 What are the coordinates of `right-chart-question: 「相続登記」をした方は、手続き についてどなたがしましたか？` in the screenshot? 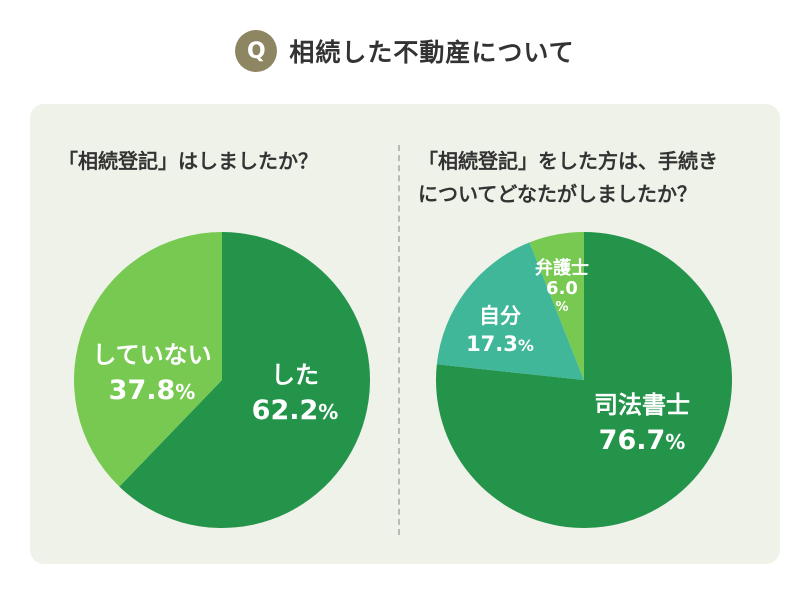 It's located at (568, 178).